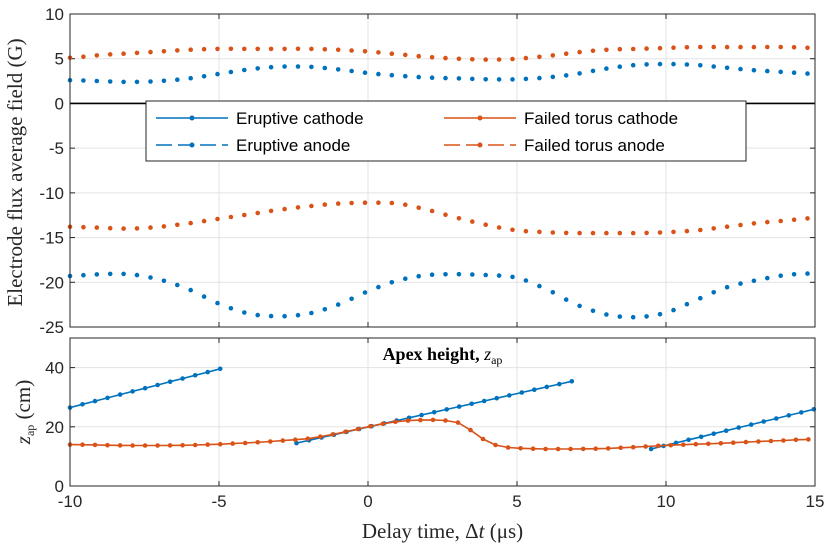 This screenshot has height=546, width=830. What do you see at coordinates (601, 118) in the screenshot?
I see `legend-failed-torus-cathode-label: Failed torus cathode` at bounding box center [601, 118].